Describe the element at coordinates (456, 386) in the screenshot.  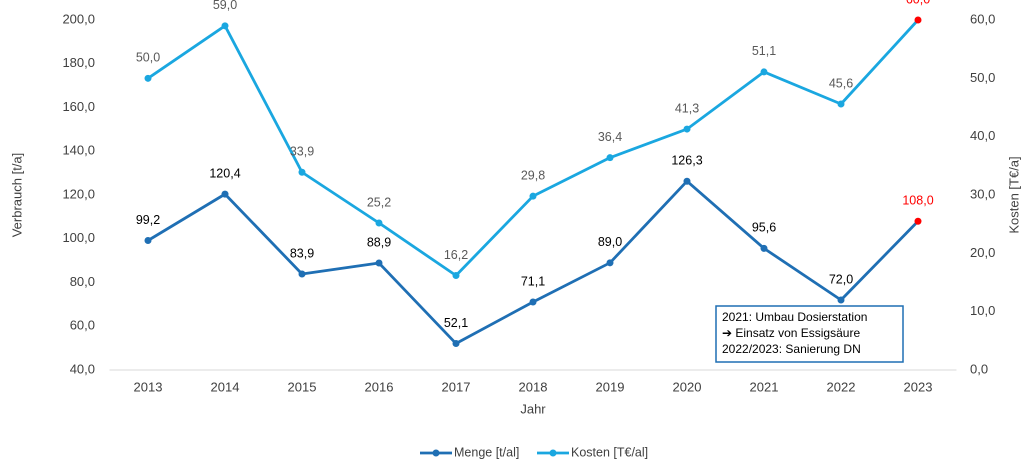
I see `x-tick-label: 2017` at that location.